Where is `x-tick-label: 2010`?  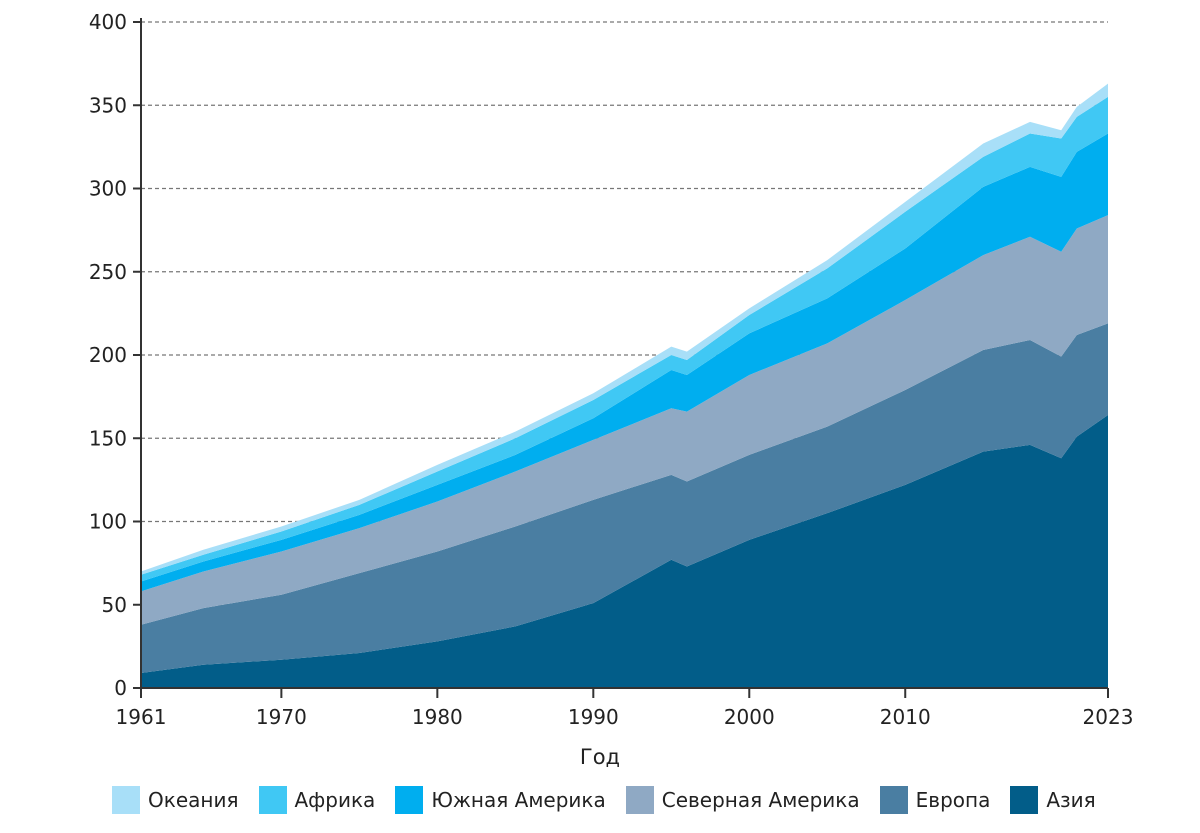 x-tick-label: 2010 is located at coordinates (905, 717).